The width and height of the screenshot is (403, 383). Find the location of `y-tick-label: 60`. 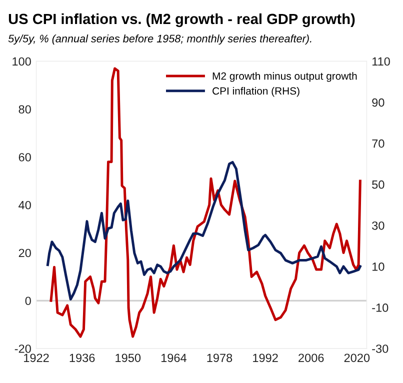

y-tick-label: 60 is located at coordinates (24, 157).